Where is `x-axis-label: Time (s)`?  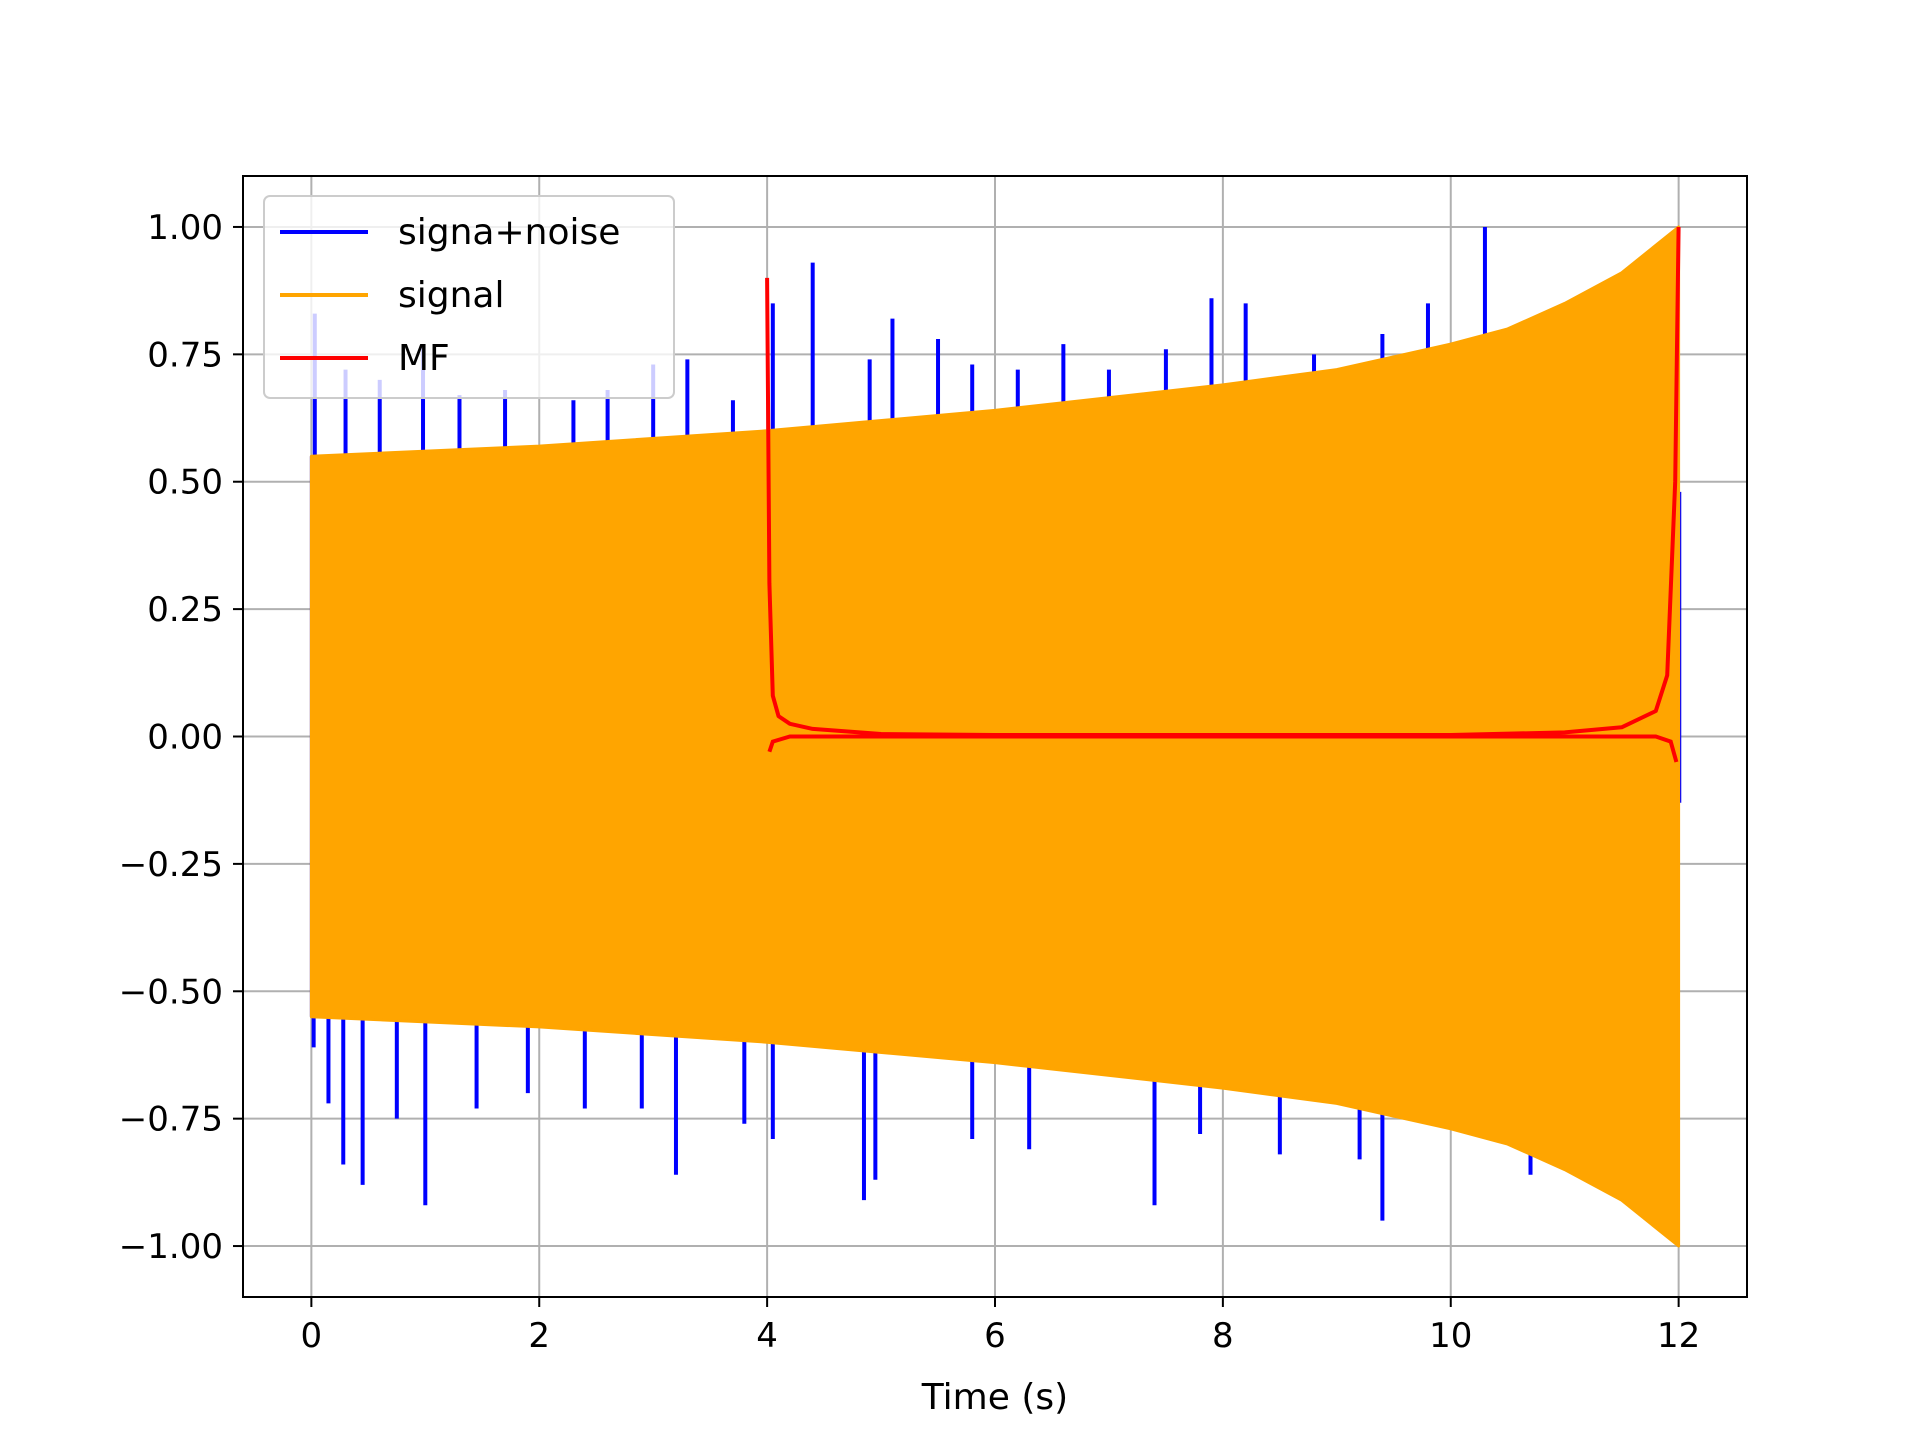 x-axis-label: Time (s) is located at coordinates (994, 1397).